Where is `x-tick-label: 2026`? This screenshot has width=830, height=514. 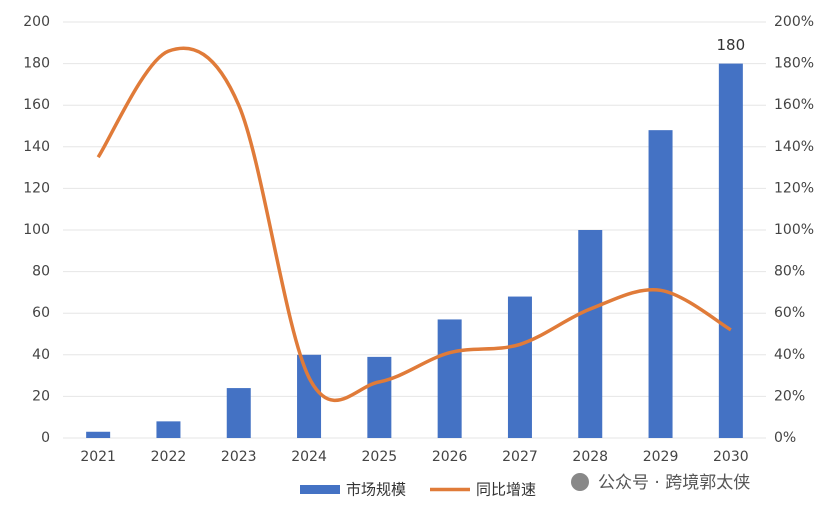 x-tick-label: 2026 is located at coordinates (450, 457).